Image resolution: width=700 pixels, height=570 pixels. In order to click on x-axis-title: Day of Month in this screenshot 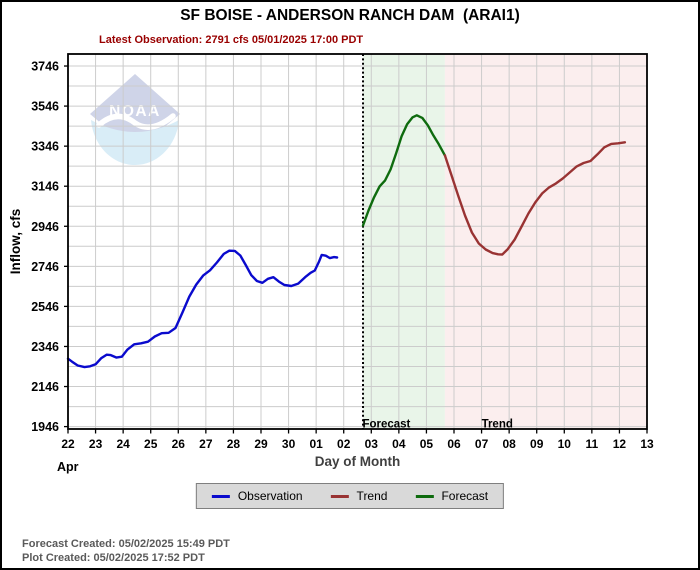, I will do `click(358, 461)`.